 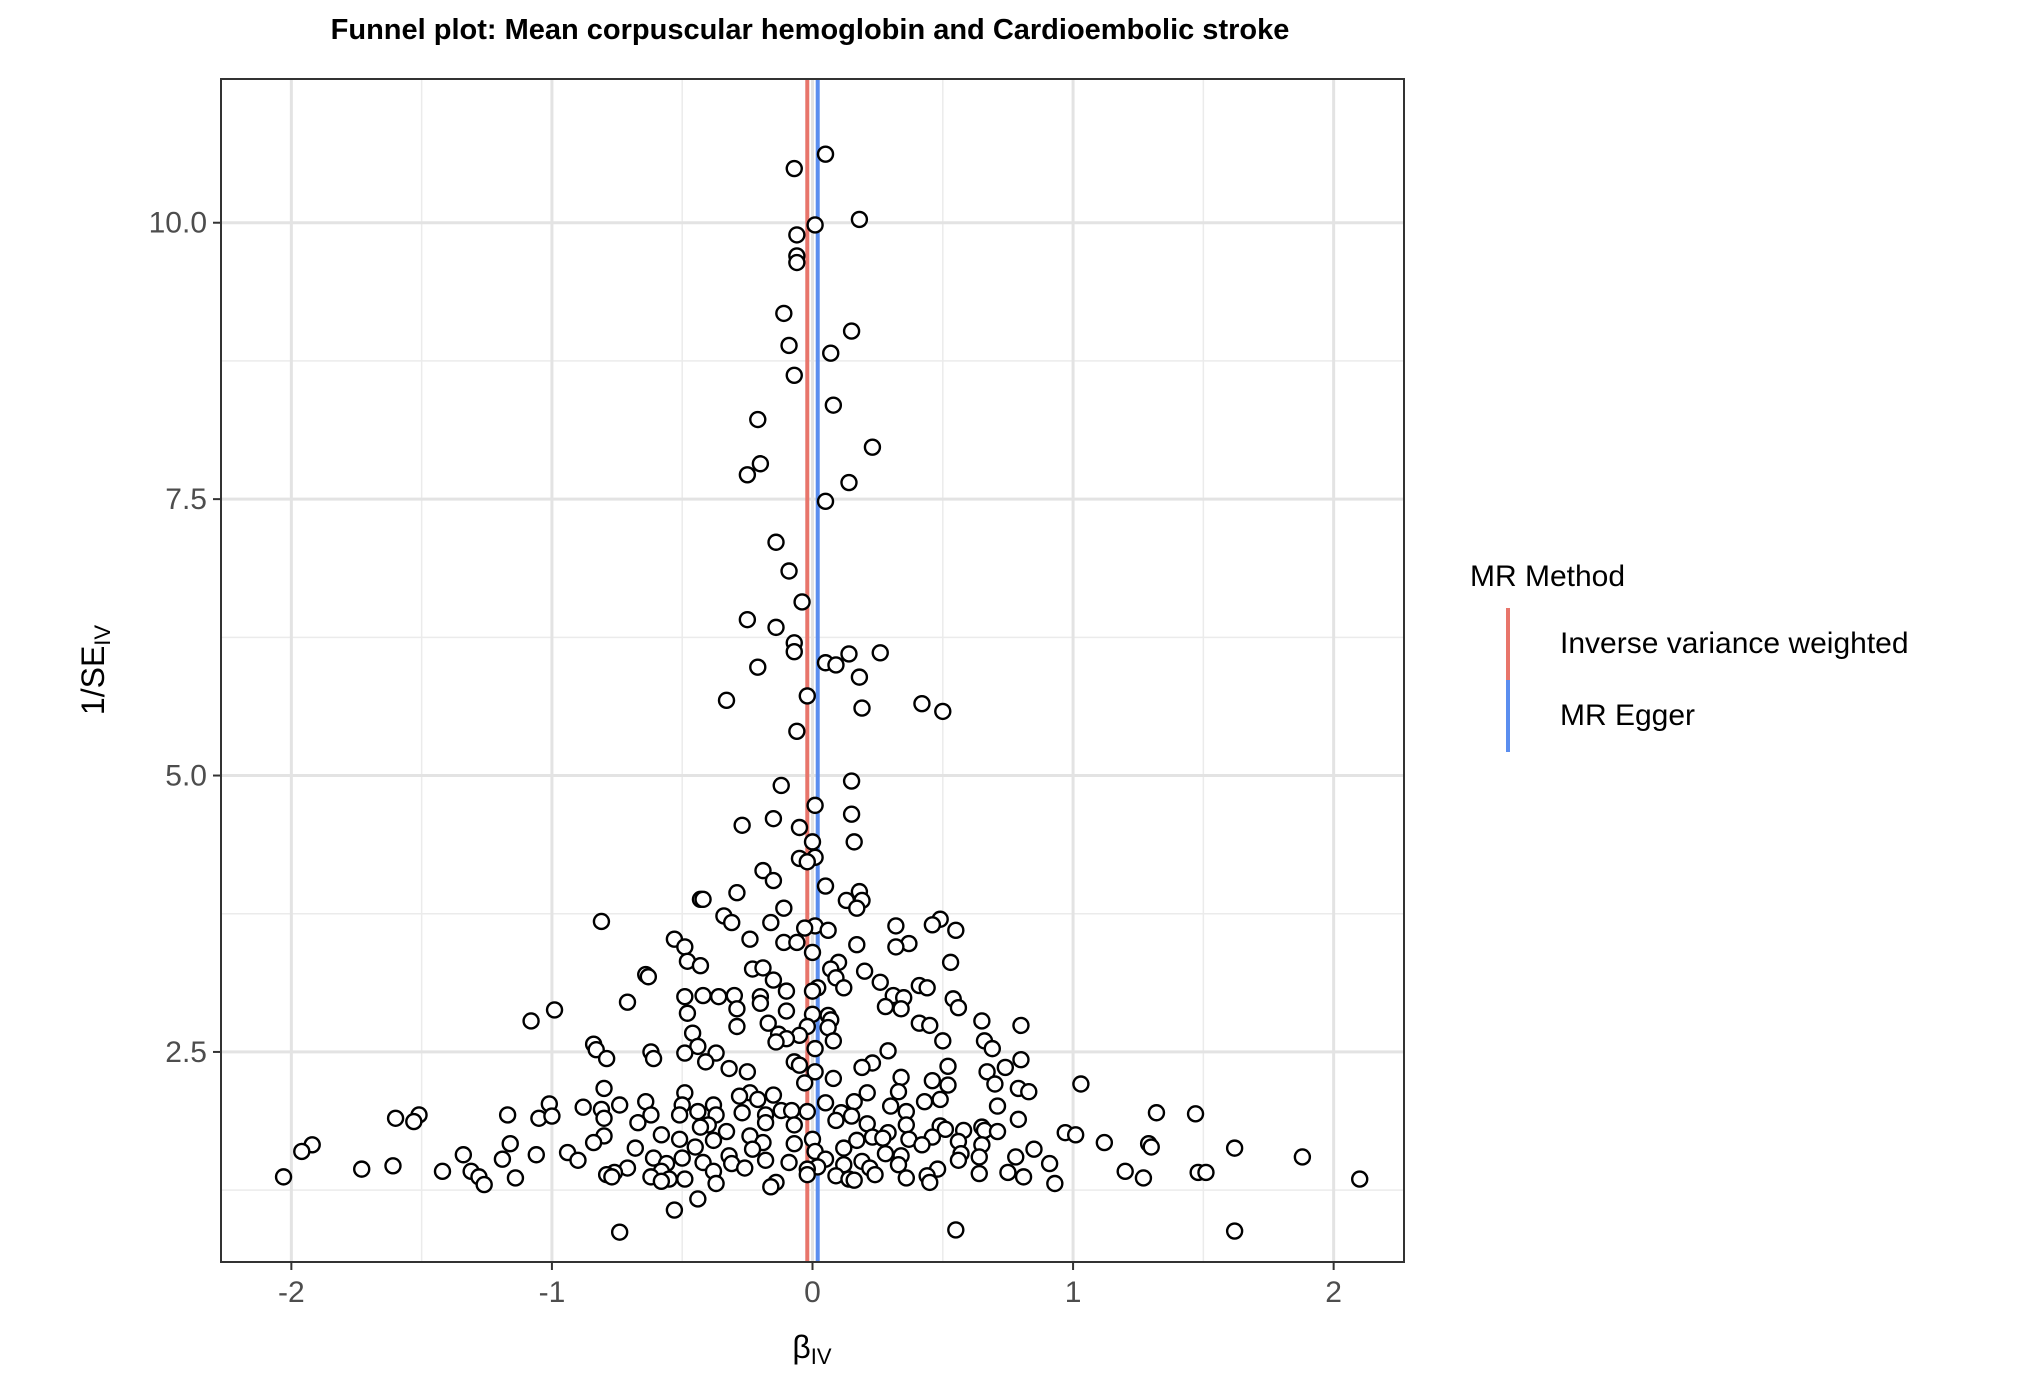 What do you see at coordinates (186, 1052) in the screenshot?
I see `y-tick-label: 2.5` at bounding box center [186, 1052].